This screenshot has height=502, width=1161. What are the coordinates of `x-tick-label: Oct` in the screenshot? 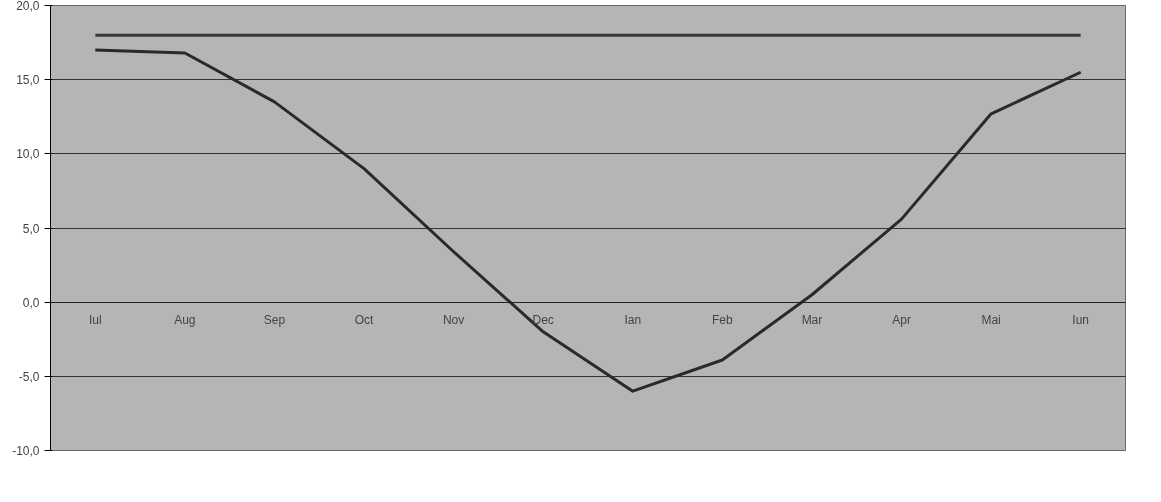 It's located at (364, 320).